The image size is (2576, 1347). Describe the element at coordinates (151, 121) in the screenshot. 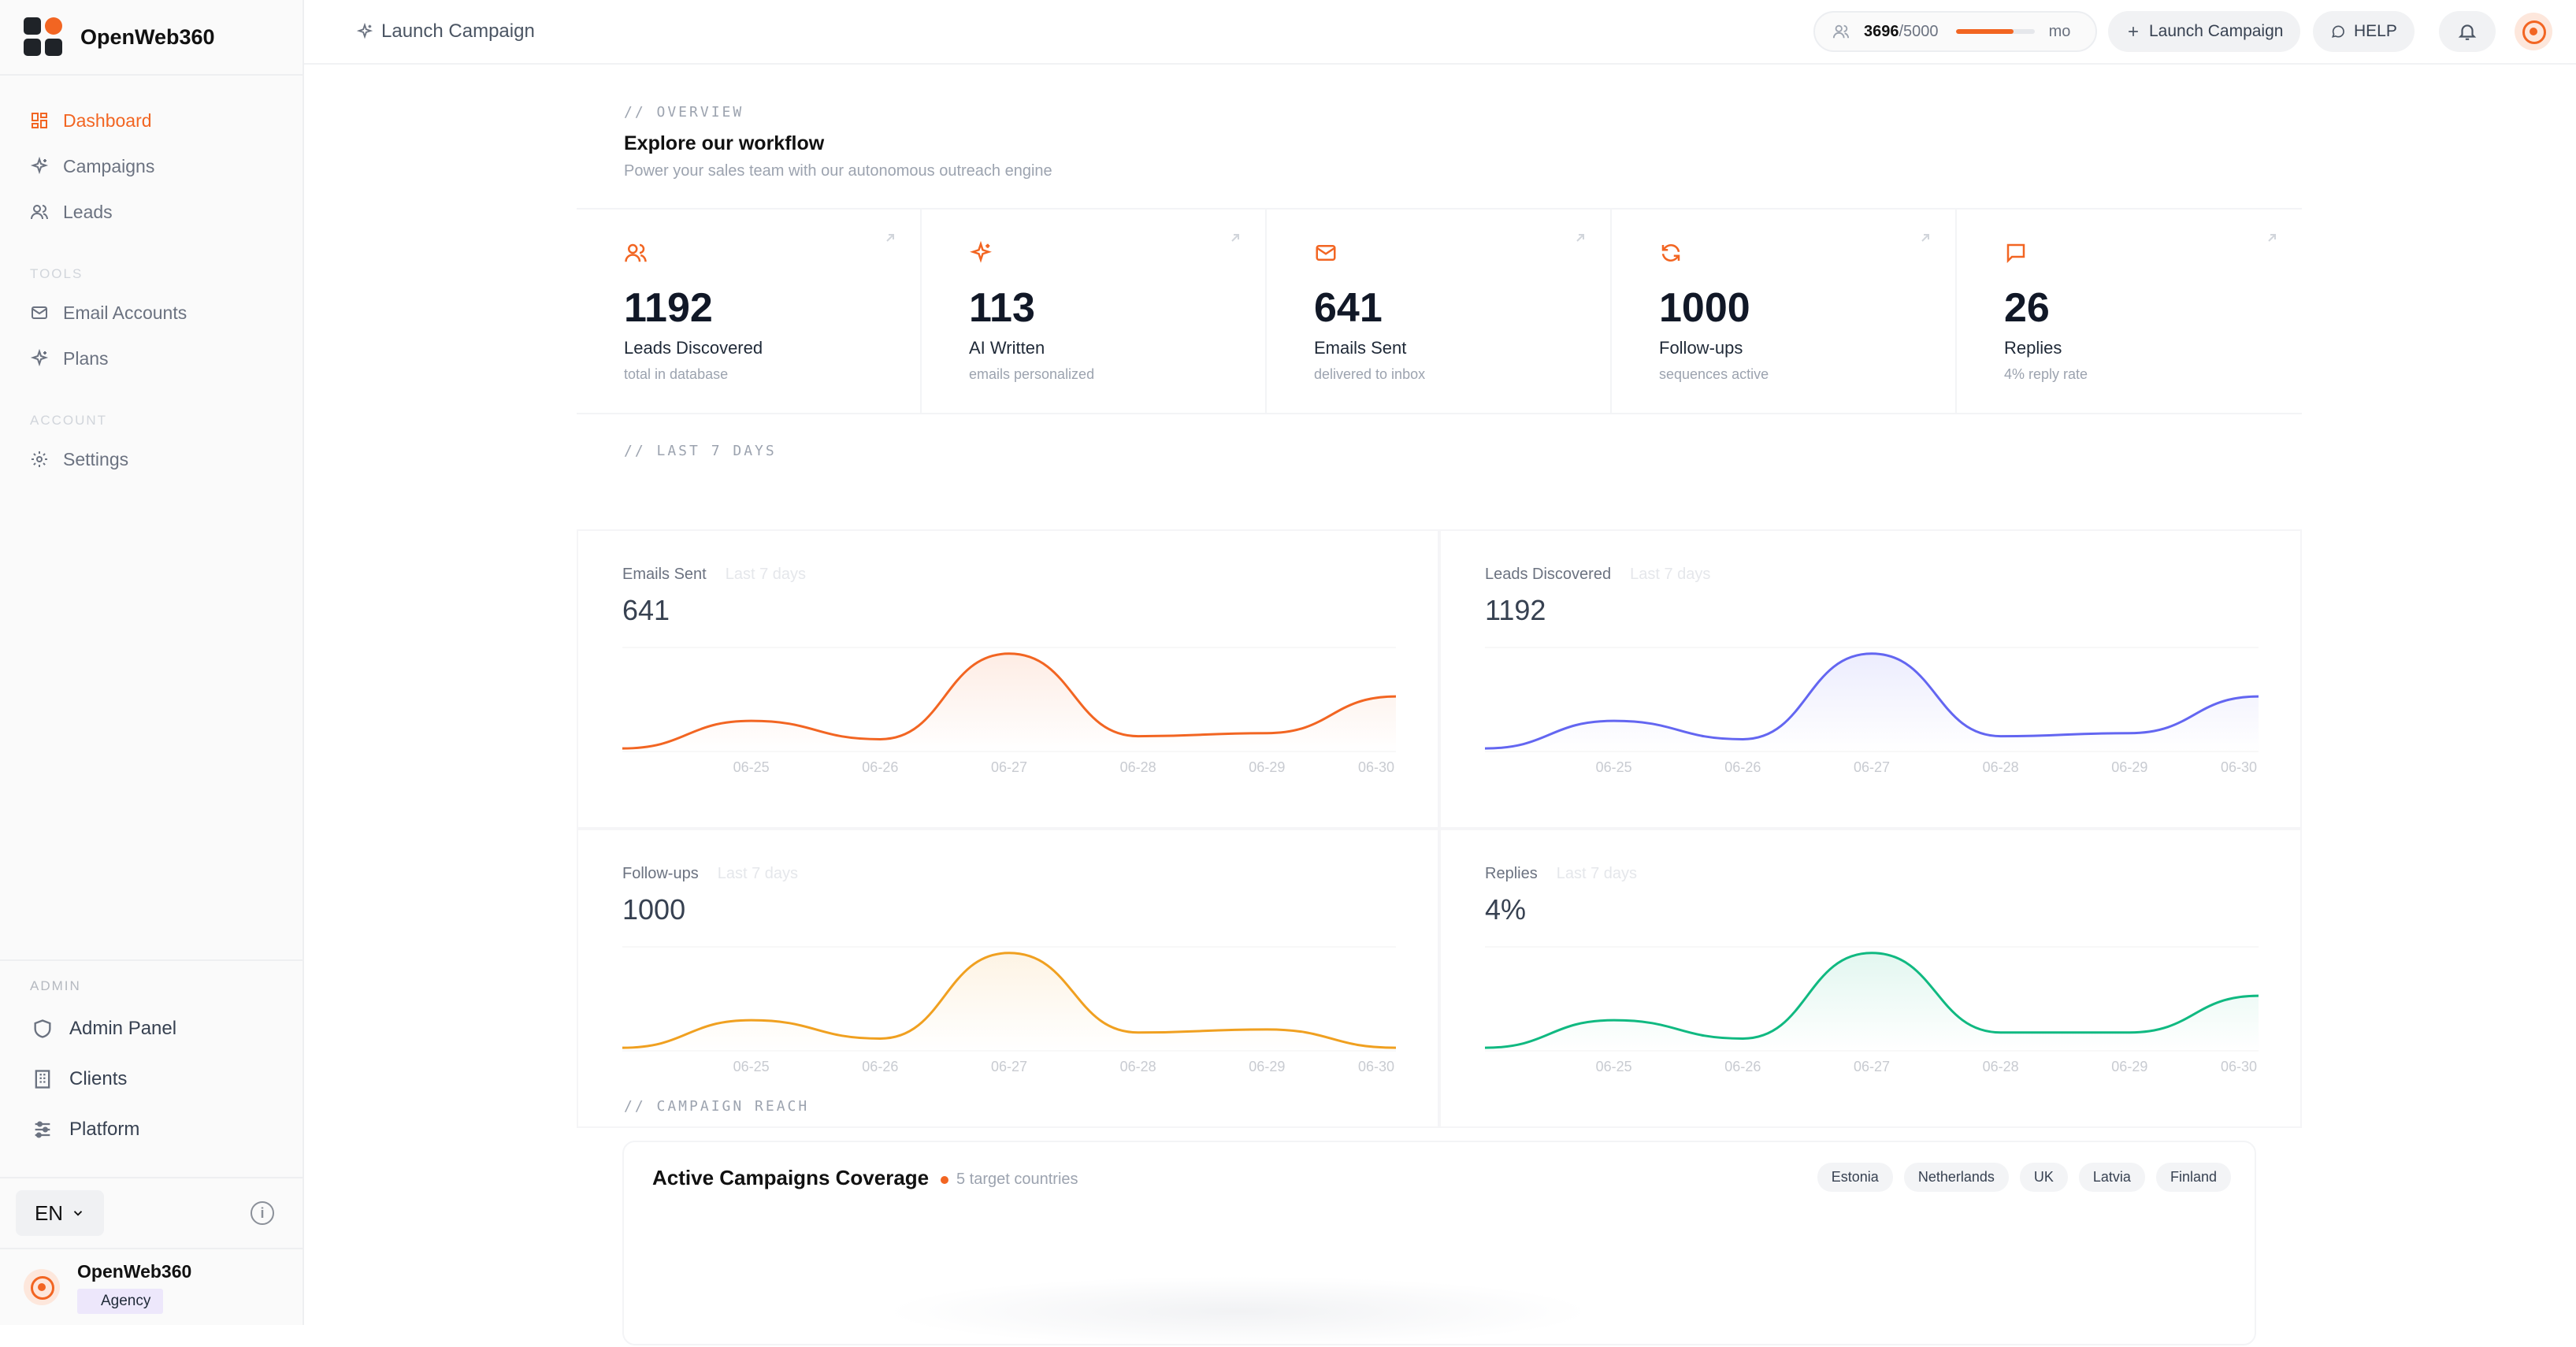

I see `nav-item-dashboard: Dashboard` at that location.